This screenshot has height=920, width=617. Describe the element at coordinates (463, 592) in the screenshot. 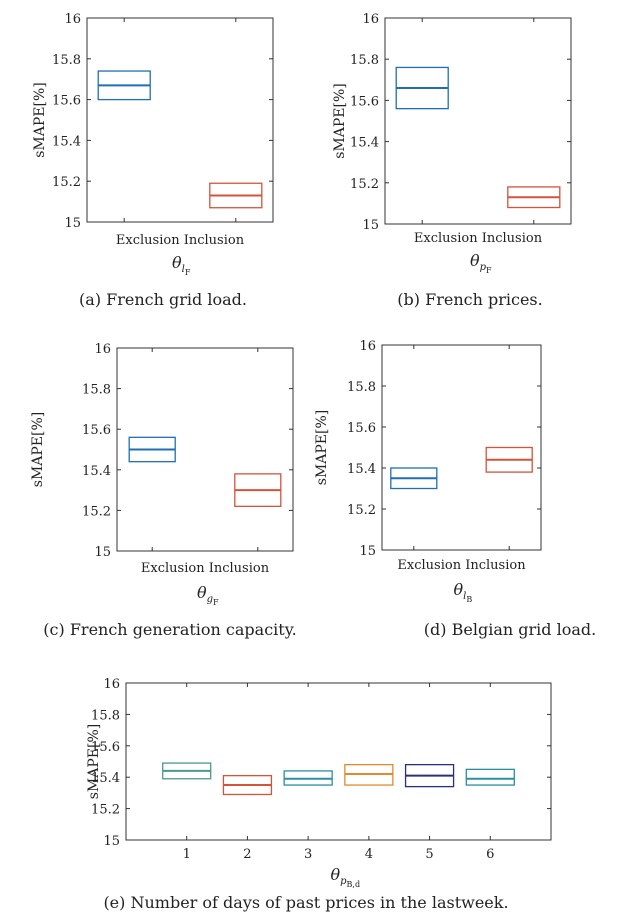

I see `x-axis-label: θlB` at that location.